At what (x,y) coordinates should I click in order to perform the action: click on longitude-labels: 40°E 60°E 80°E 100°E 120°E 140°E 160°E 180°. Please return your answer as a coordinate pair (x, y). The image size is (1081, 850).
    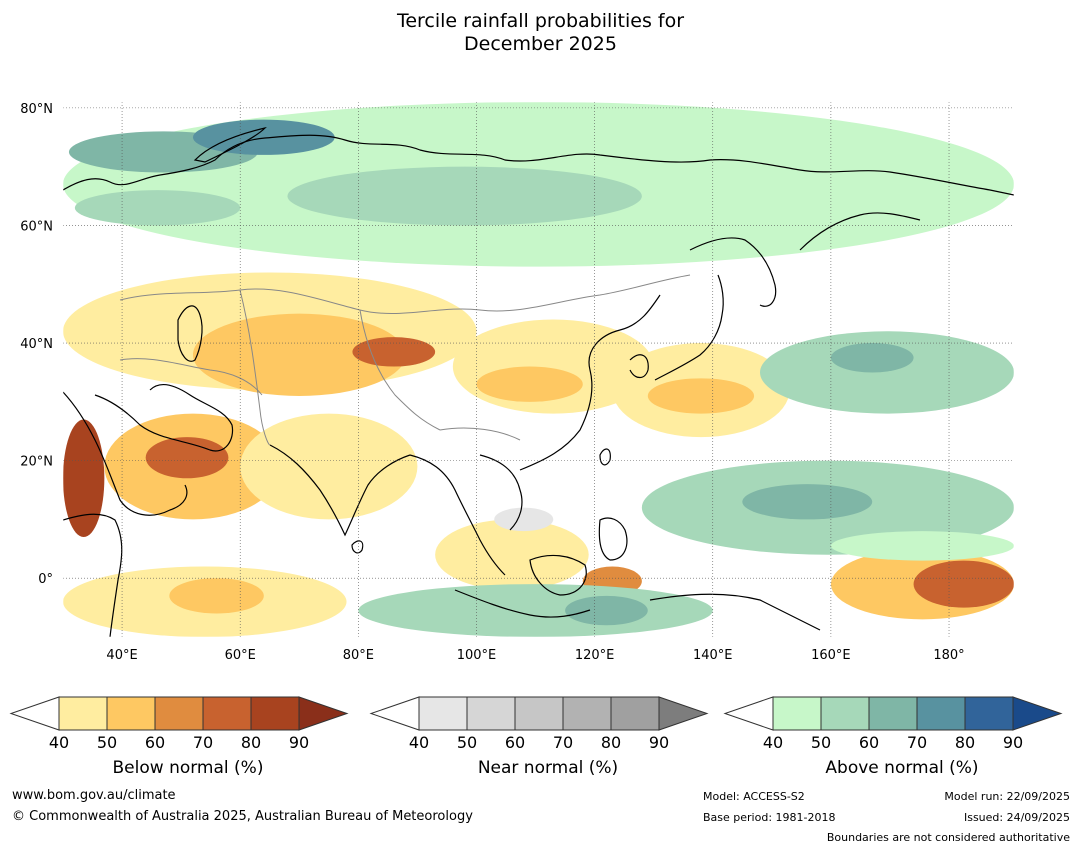
    Looking at the image, I should click on (535, 655).